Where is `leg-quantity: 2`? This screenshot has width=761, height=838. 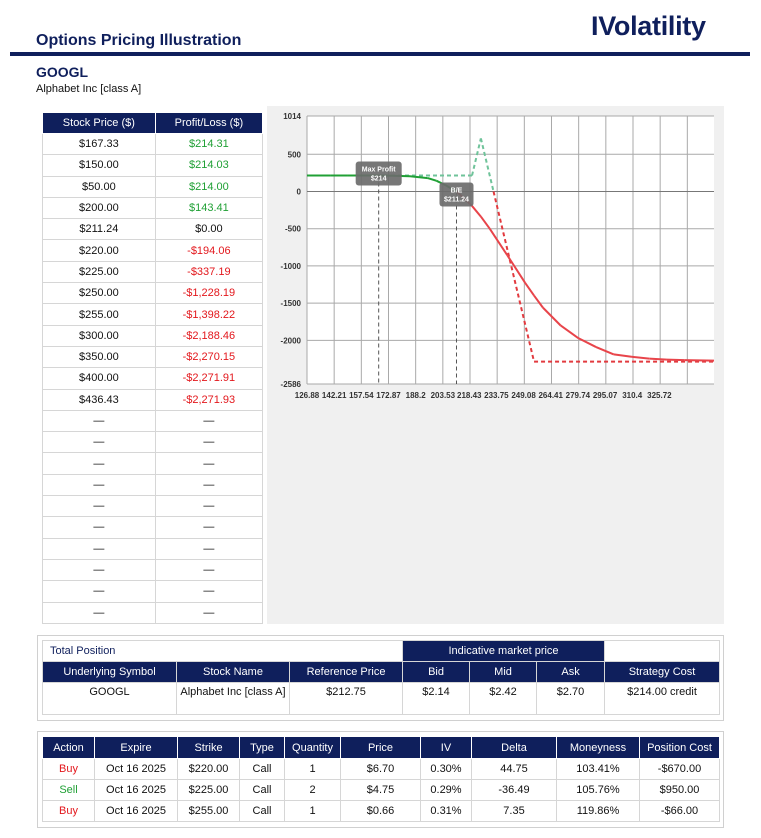 leg-quantity: 2 is located at coordinates (312, 790).